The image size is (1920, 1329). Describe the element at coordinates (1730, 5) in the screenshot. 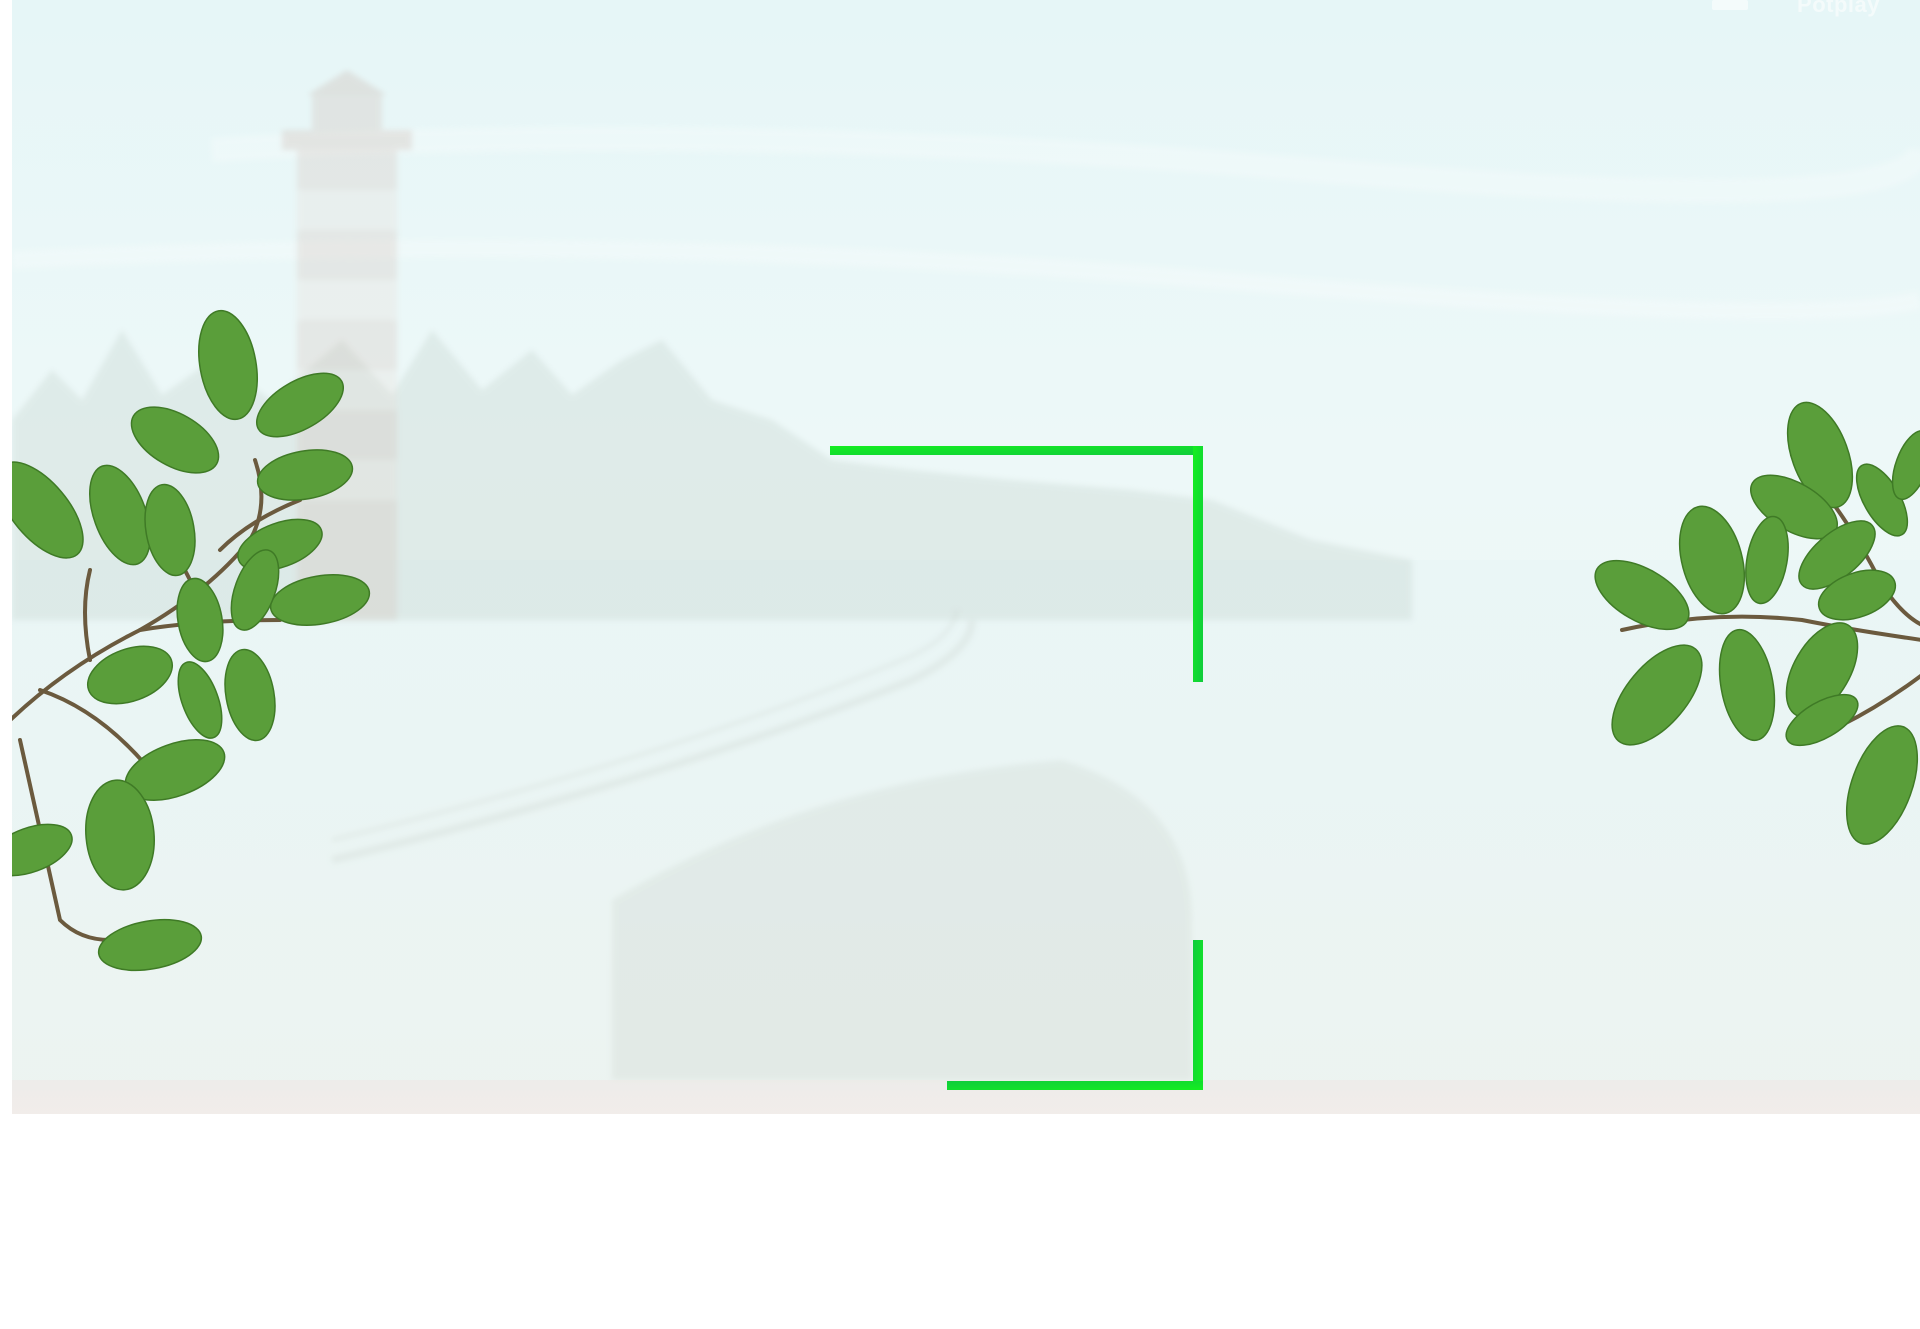

I see `watermark-logo-icon` at that location.